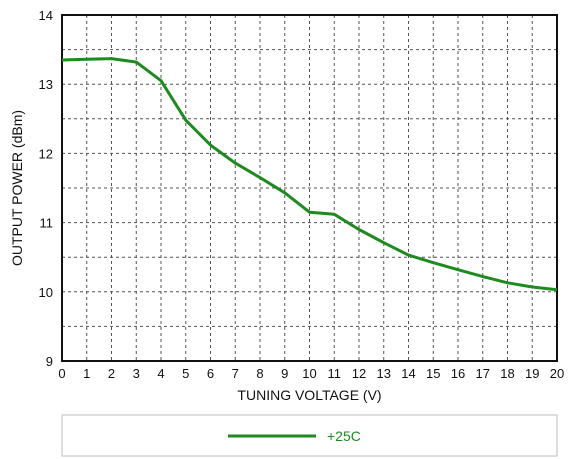 The image size is (568, 459). I want to click on x-tick-label: 18, so click(507, 373).